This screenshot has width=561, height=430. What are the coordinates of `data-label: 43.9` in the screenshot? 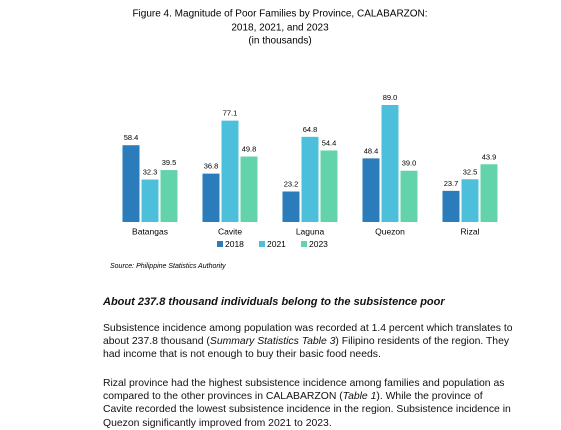 It's located at (489, 156).